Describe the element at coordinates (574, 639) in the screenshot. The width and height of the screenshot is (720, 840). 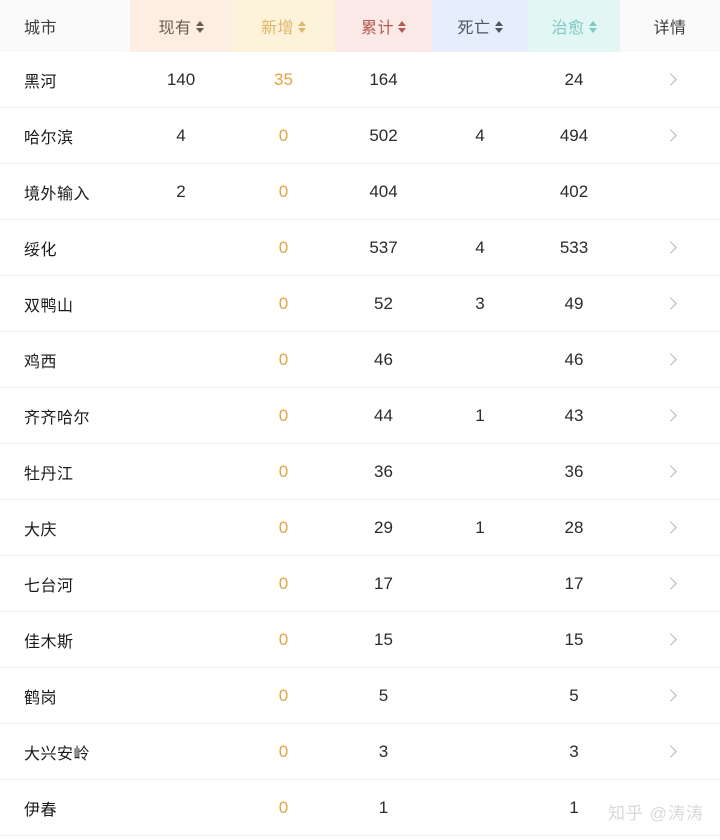
I see `cell-cure: 15` at that location.